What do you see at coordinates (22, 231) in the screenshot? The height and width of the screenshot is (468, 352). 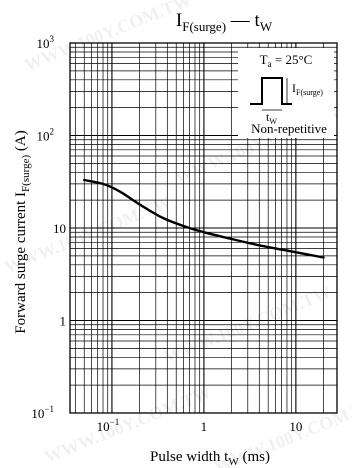 I see `y-axis-label: Forward surge current IF(surge) (A)` at bounding box center [22, 231].